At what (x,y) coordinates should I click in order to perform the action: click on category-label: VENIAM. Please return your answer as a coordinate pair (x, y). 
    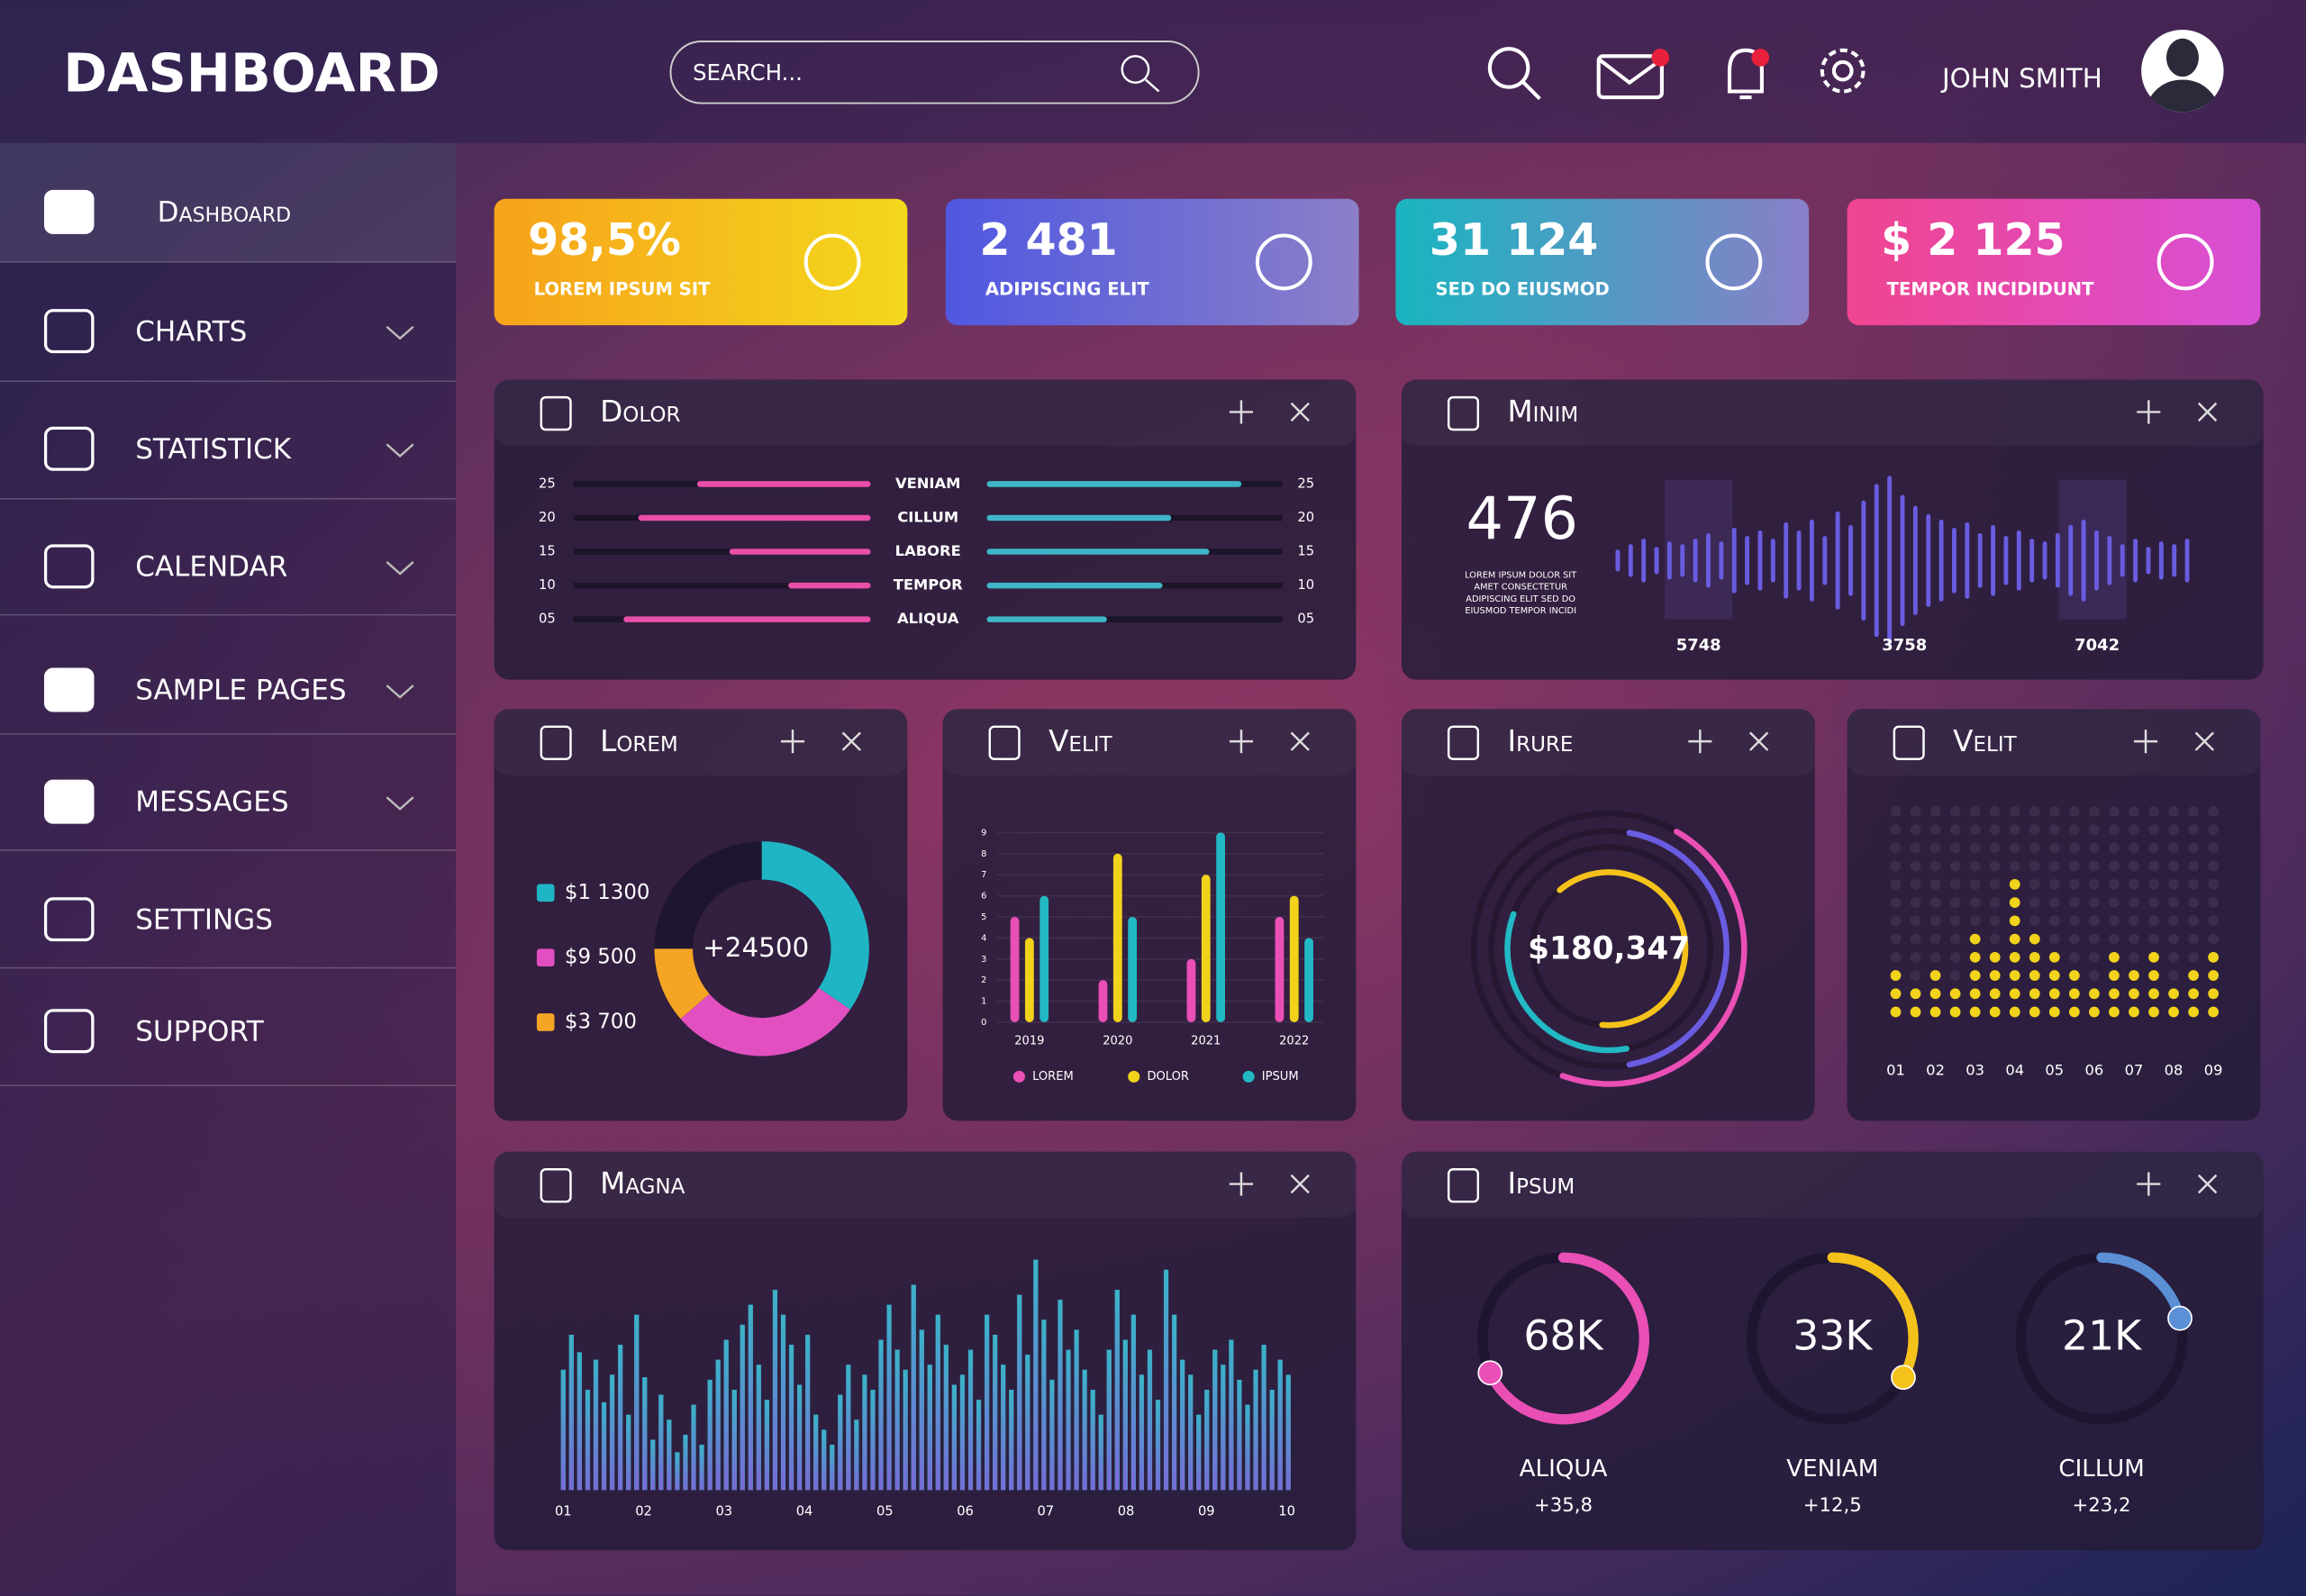
    Looking at the image, I should click on (927, 484).